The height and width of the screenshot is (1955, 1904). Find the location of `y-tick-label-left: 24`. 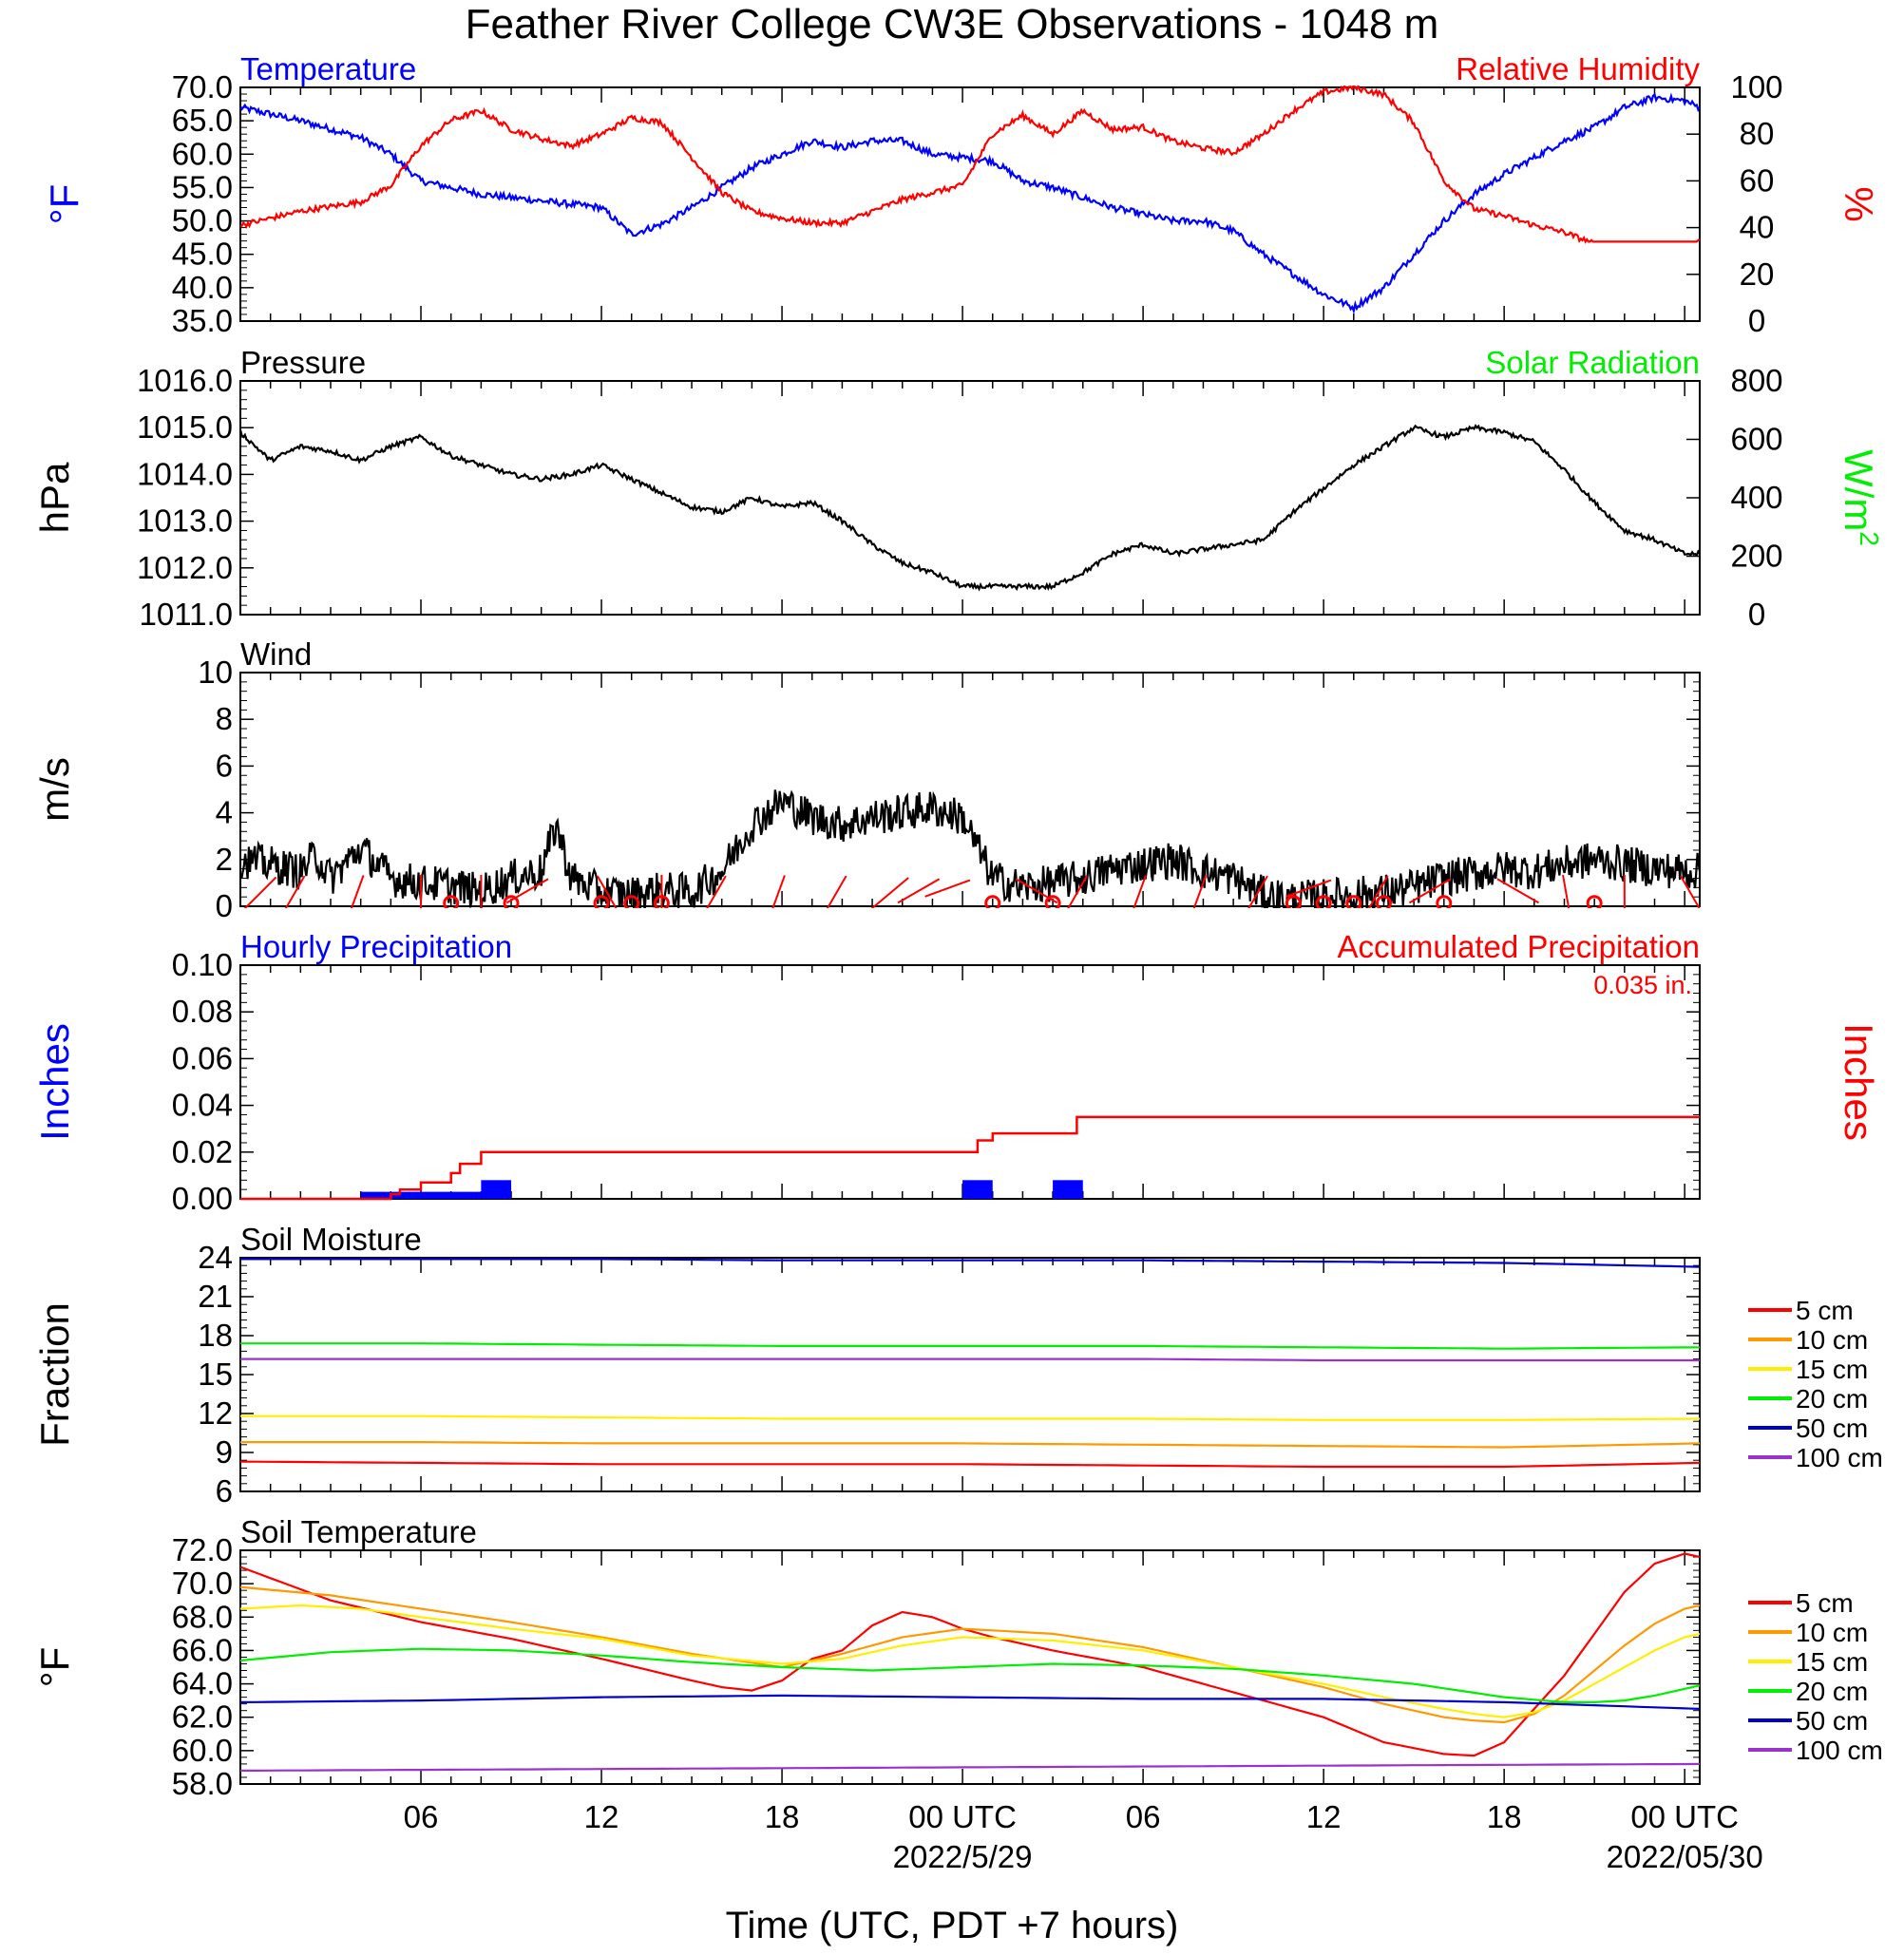

y-tick-label-left: 24 is located at coordinates (215, 1257).